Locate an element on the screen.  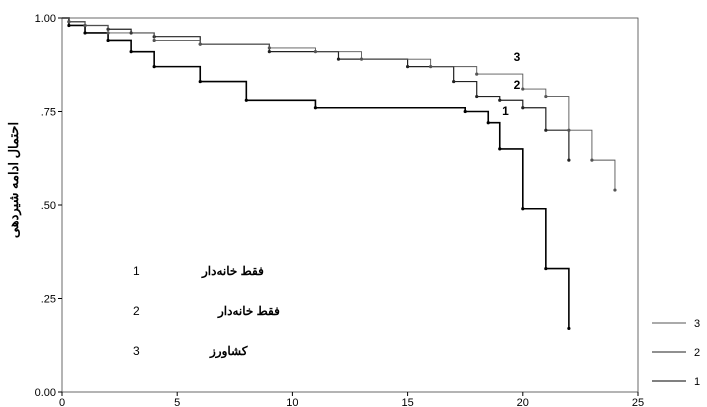
annotation-2-number: 2 is located at coordinates (136, 311).